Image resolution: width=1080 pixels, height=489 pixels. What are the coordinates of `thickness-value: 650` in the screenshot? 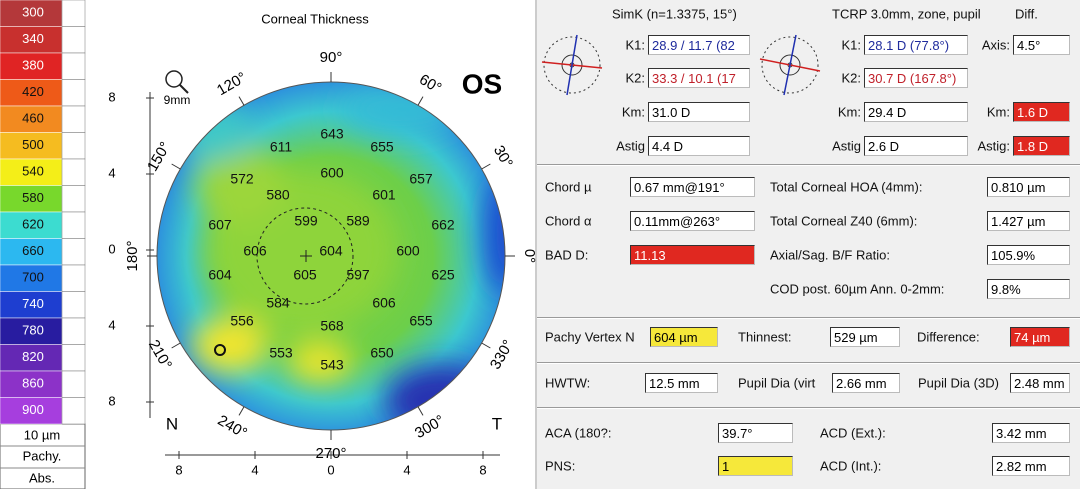 It's located at (382, 353).